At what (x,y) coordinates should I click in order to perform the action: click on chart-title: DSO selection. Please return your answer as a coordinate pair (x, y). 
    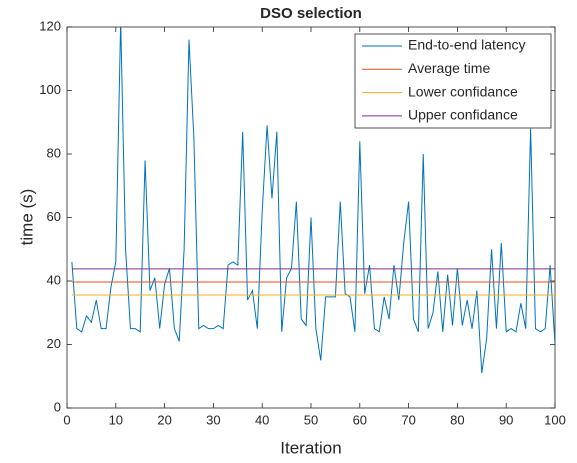
    Looking at the image, I should click on (311, 13).